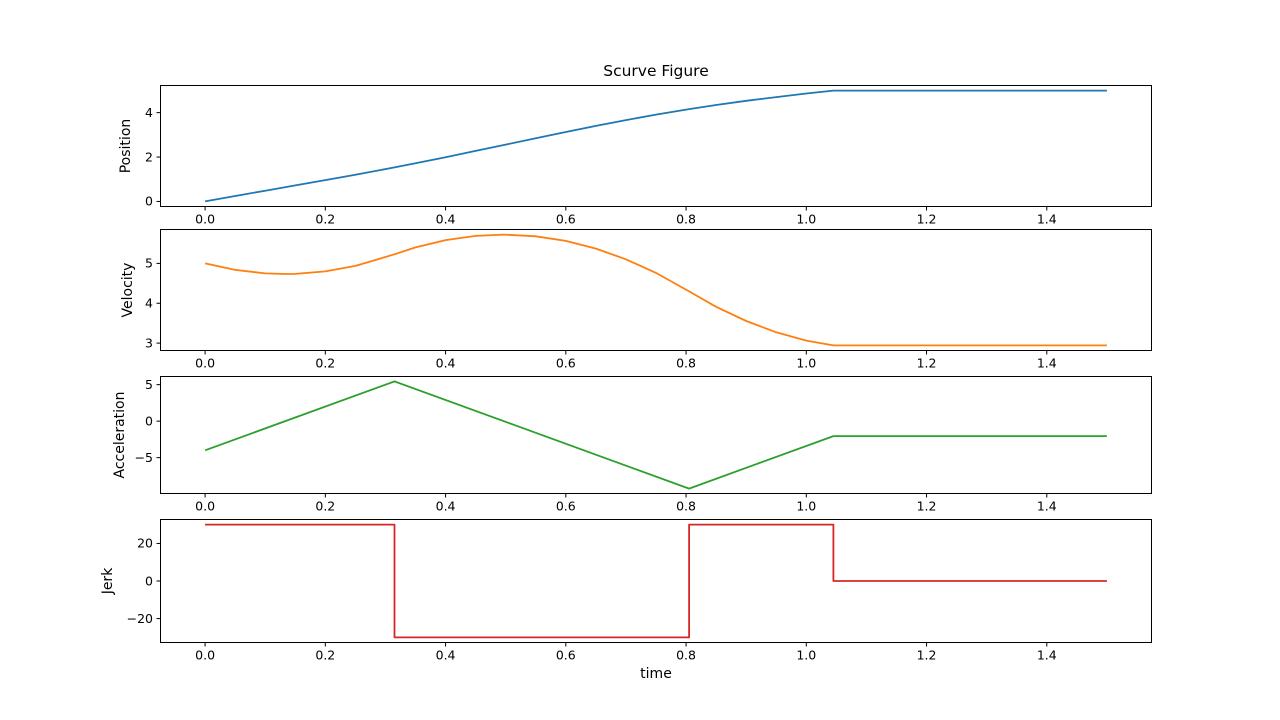 The image size is (1280, 720). I want to click on y-tick-label: 20, so click(145, 543).